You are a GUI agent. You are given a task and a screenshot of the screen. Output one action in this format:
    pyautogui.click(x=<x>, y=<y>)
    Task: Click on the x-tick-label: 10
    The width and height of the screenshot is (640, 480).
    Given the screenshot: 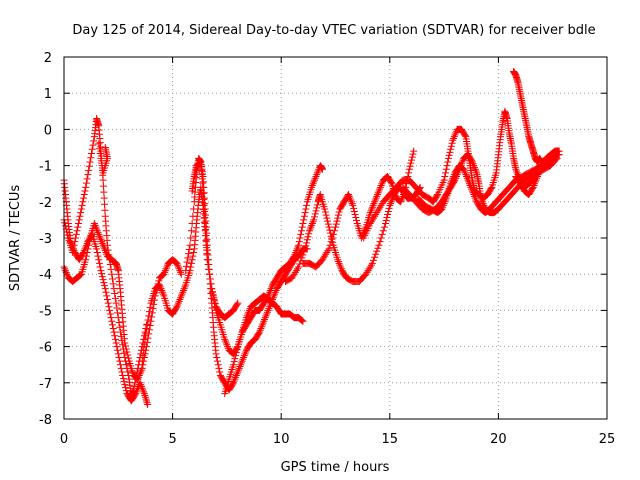 What is the action you would take?
    pyautogui.click(x=281, y=439)
    